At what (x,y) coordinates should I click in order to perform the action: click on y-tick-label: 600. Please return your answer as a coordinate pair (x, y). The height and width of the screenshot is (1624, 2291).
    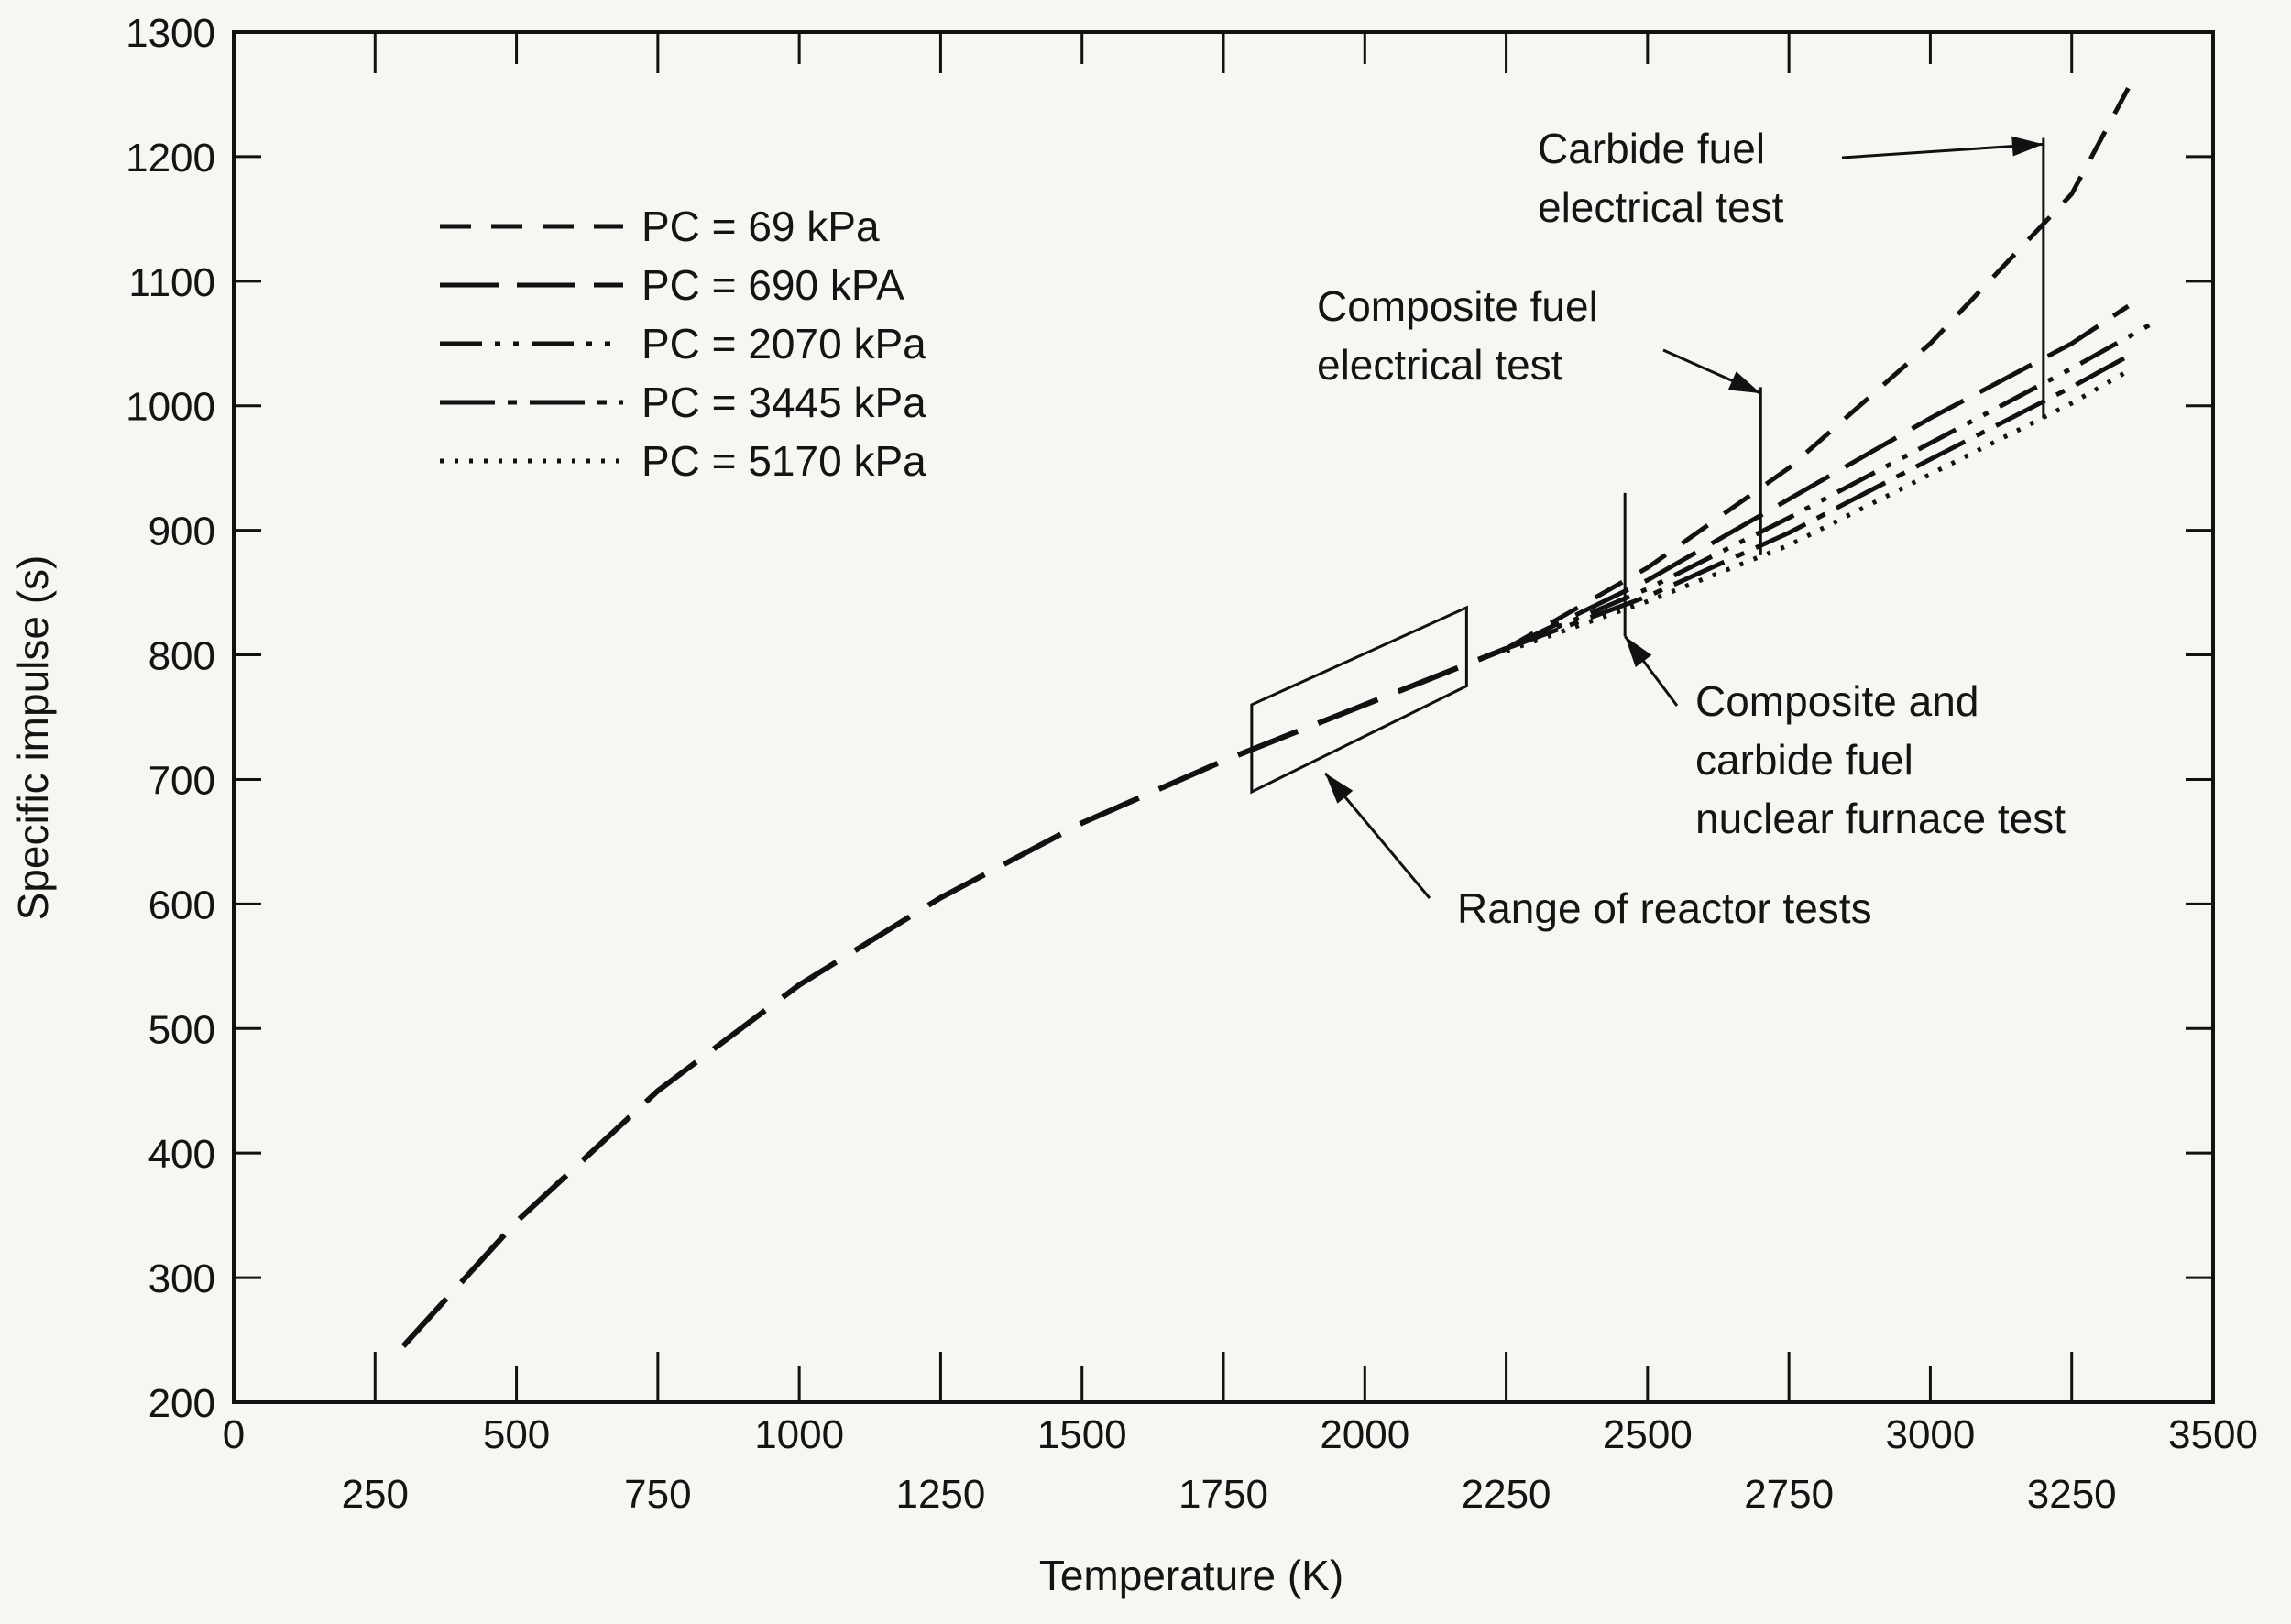
    Looking at the image, I should click on (181, 905).